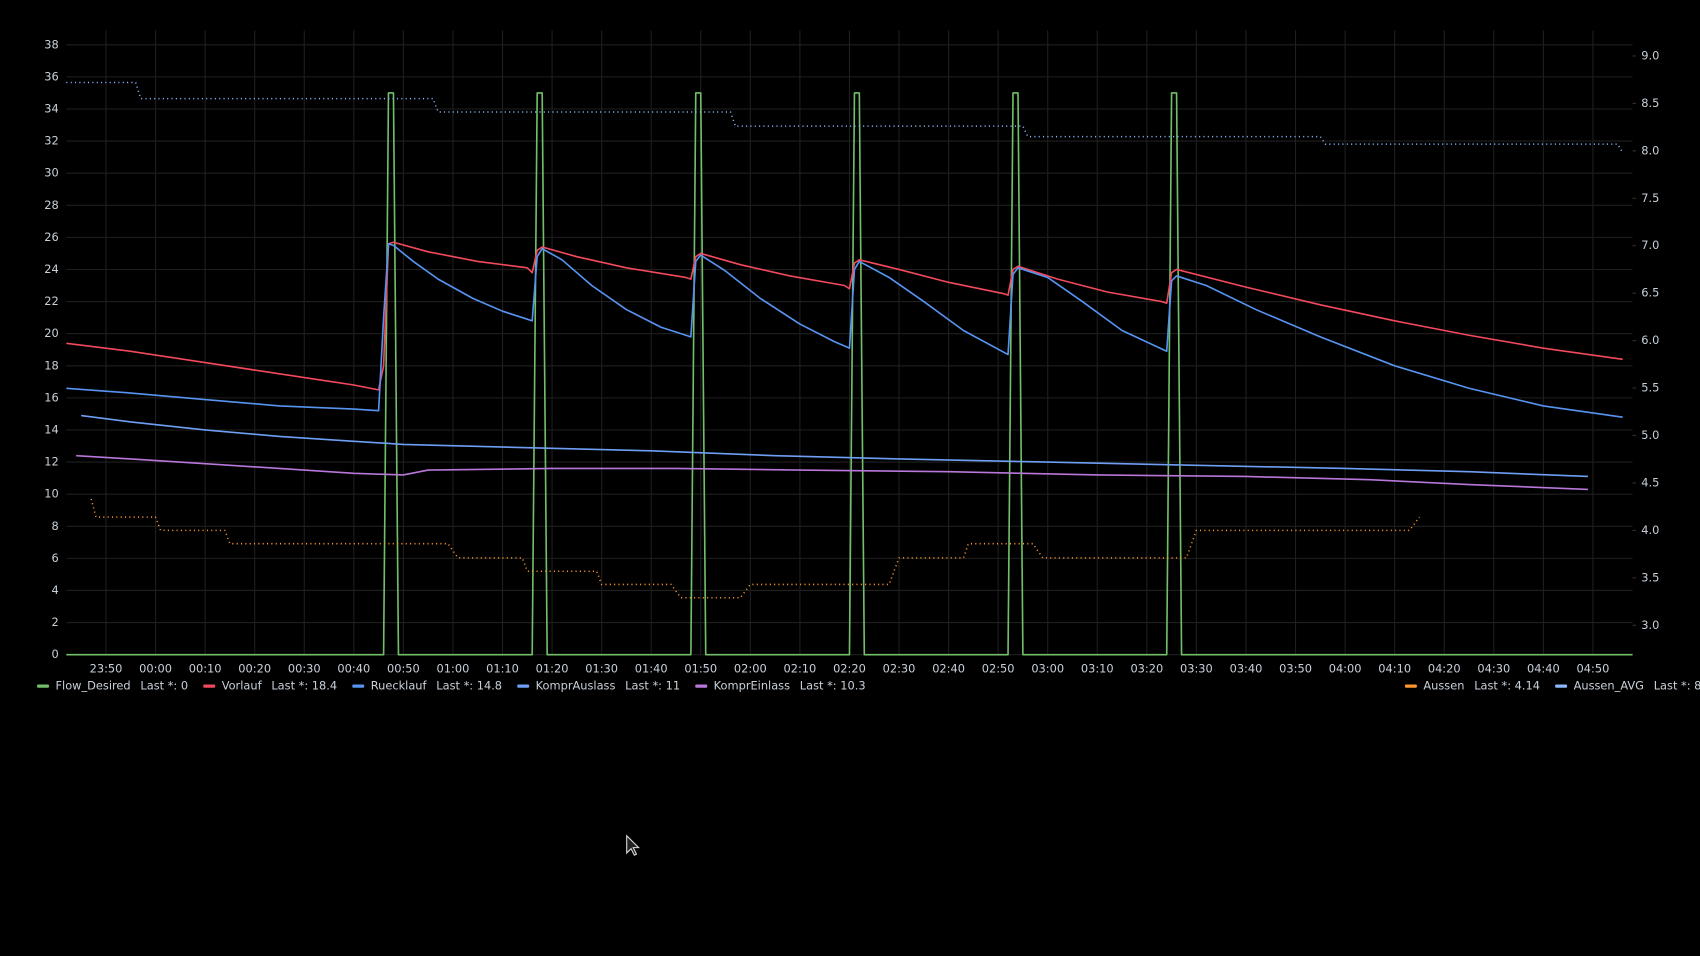 The height and width of the screenshot is (956, 1700). What do you see at coordinates (1047, 668) in the screenshot?
I see `x-tick-label: 03:00` at bounding box center [1047, 668].